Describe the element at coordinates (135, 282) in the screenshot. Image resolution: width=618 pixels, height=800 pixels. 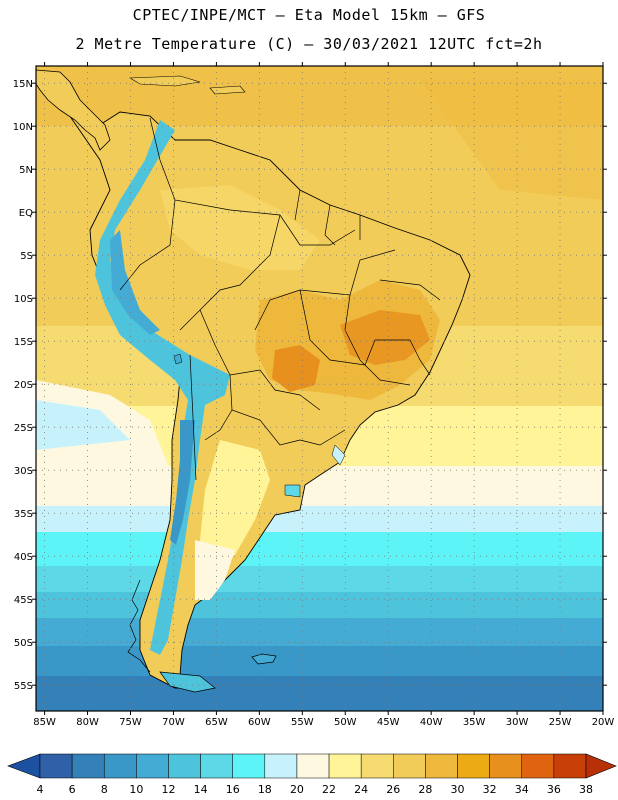
I see `andes-highland-cold` at that location.